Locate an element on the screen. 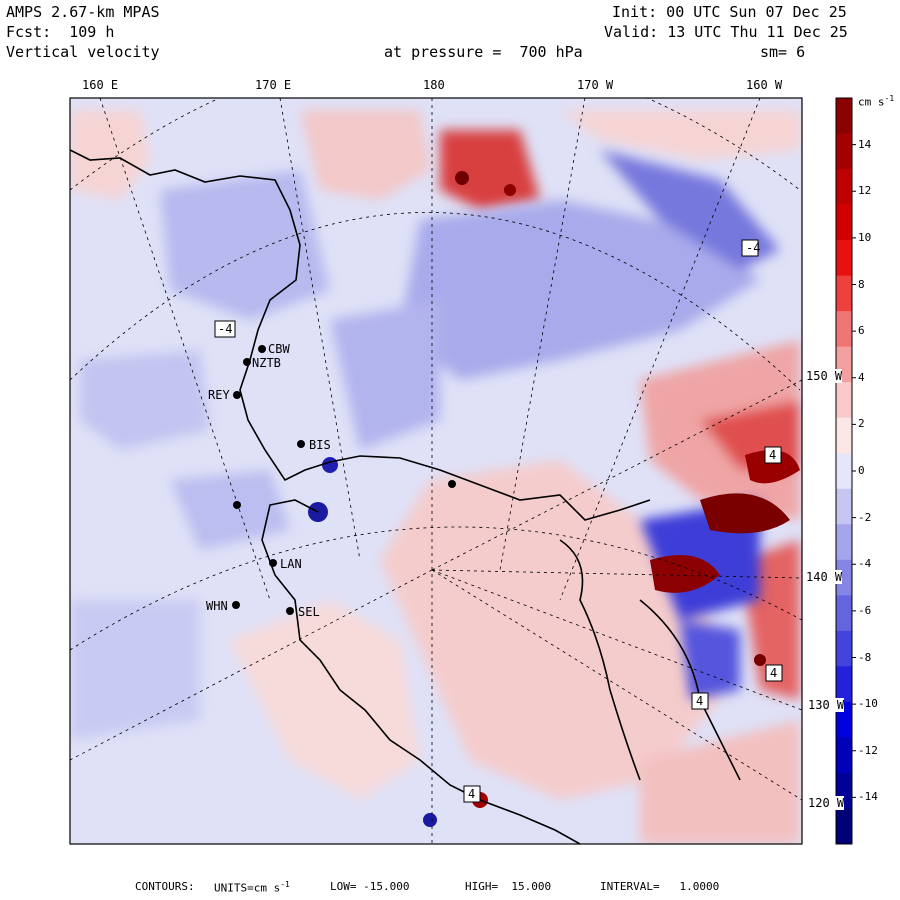 The image size is (900, 900). colorbar-level-label: 6 is located at coordinates (861, 331).